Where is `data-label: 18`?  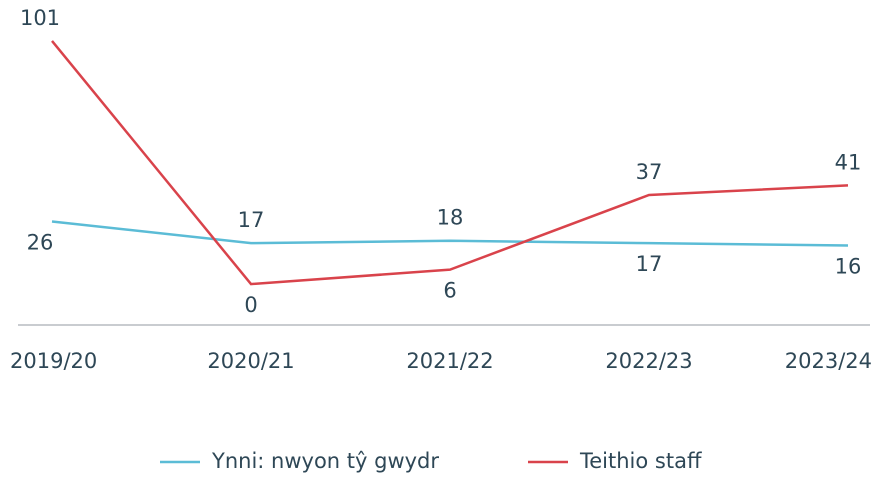
data-label: 18 is located at coordinates (450, 218).